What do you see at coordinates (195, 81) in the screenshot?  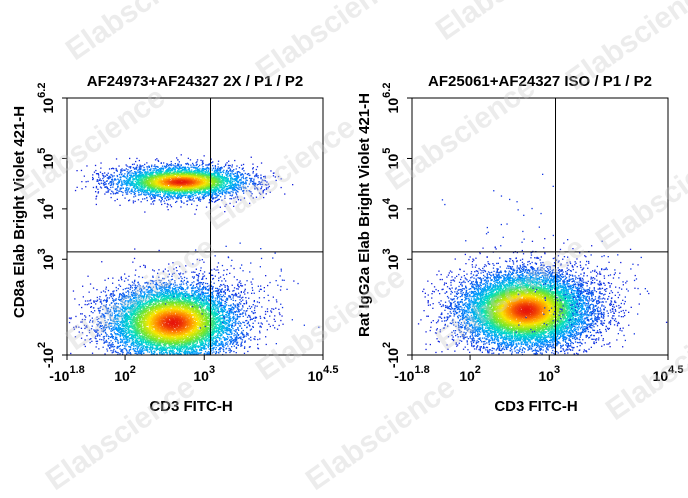 I see `chart-title: AF24973+AF24327 2X / P1 / P2` at bounding box center [195, 81].